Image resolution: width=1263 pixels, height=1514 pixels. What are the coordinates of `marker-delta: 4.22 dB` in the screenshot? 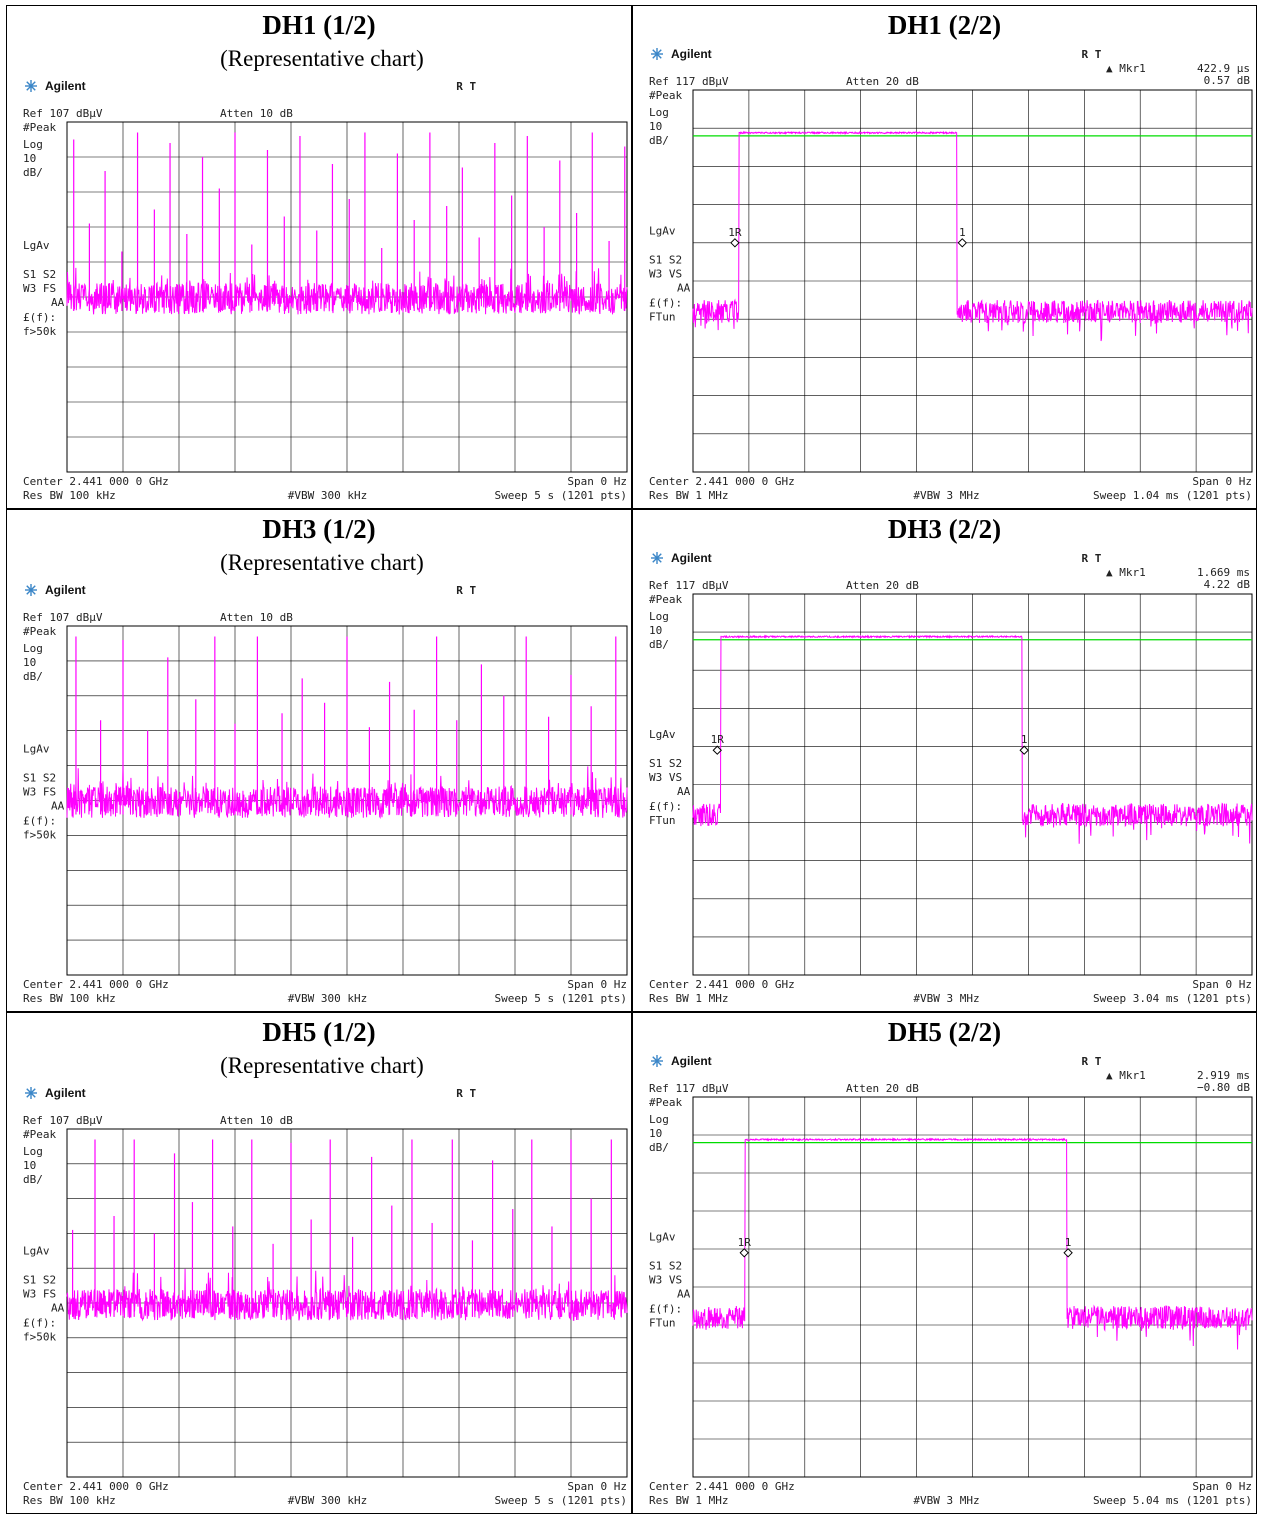 It's located at (1227, 584).